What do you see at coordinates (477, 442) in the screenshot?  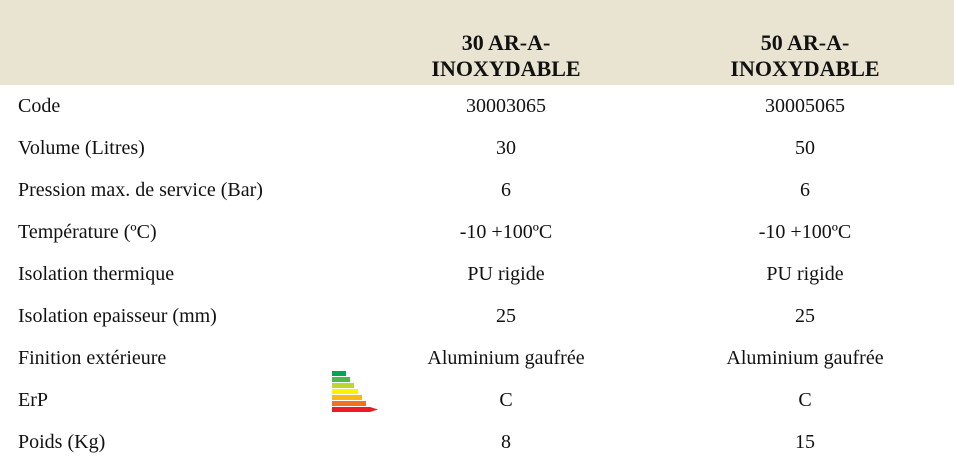 I see `table-row: Poids (Kg) 8 15` at bounding box center [477, 442].